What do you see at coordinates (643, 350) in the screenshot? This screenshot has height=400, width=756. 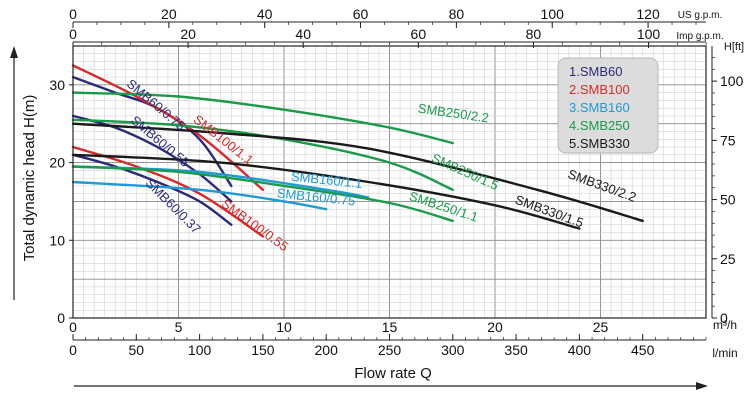 I see `lmin-tick-label: 450` at bounding box center [643, 350].